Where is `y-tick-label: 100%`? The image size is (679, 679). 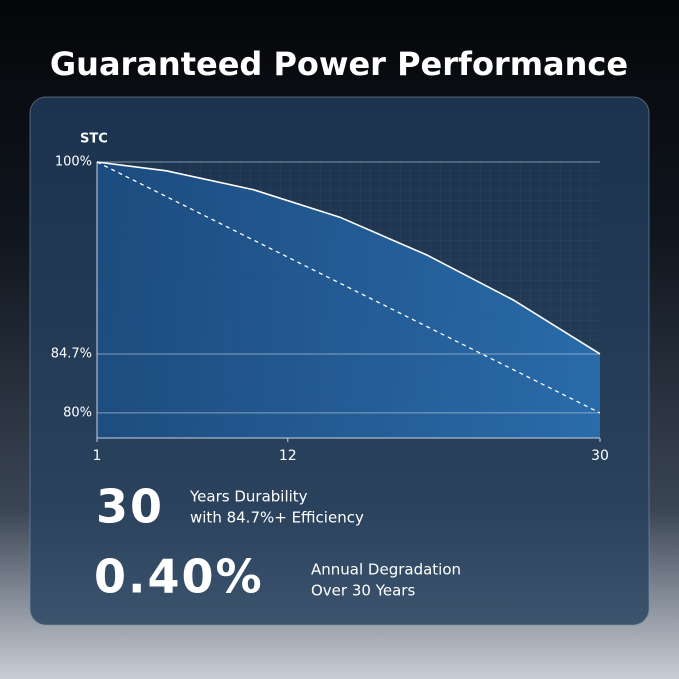 y-tick-label: 100% is located at coordinates (73, 162).